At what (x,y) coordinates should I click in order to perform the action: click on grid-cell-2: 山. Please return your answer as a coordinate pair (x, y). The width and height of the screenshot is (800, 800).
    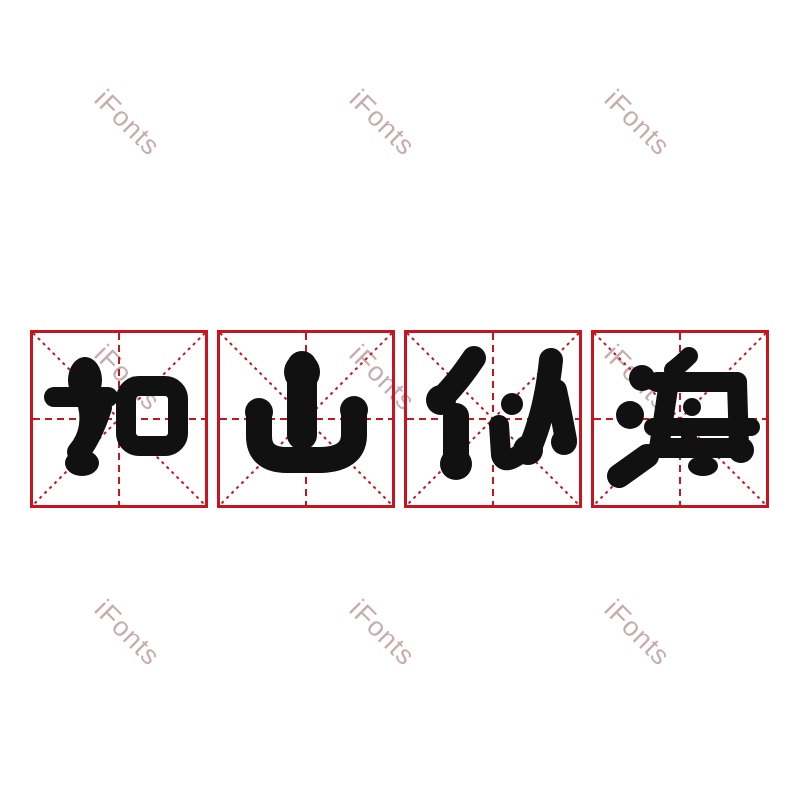
    Looking at the image, I should click on (306, 419).